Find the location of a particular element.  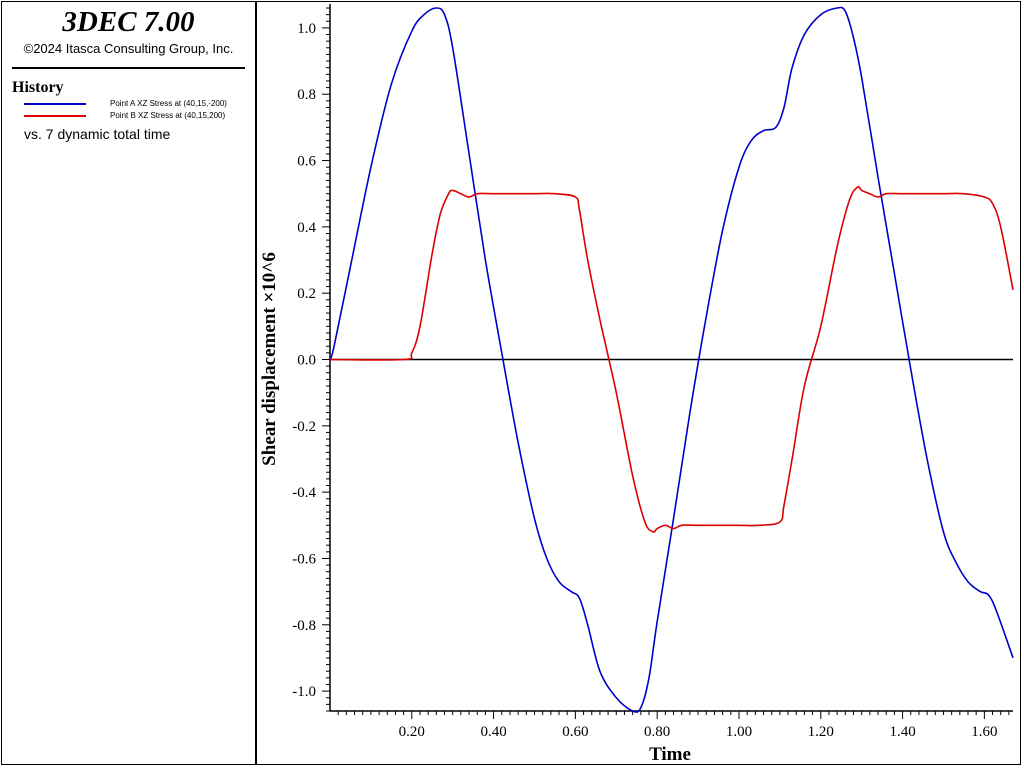

y-tick-label: -0.8 is located at coordinates (304, 626).